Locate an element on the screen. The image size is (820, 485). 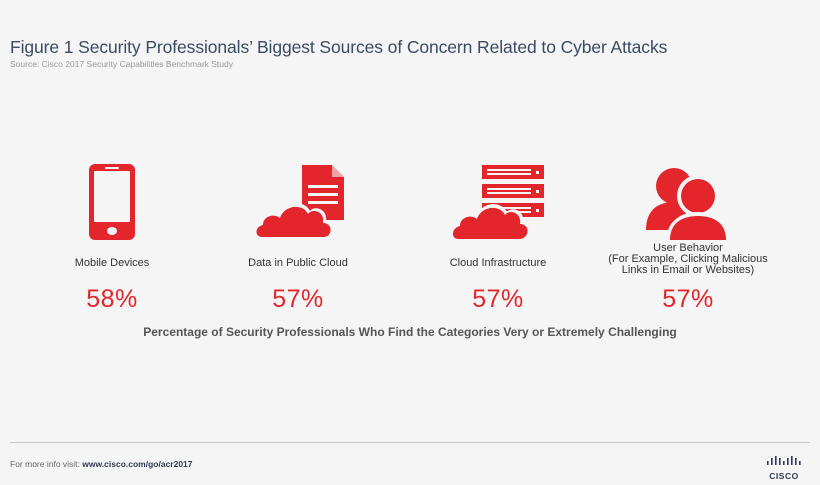
users-icon is located at coordinates (688, 197).